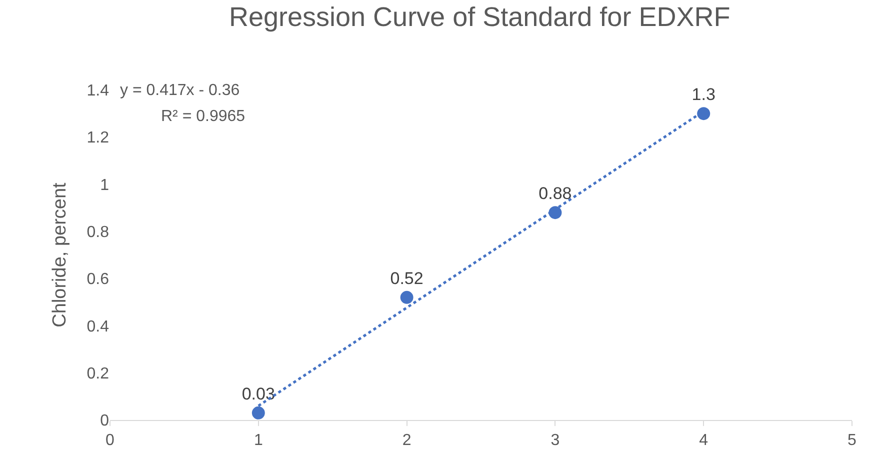 This screenshot has height=466, width=872. Describe the element at coordinates (555, 441) in the screenshot. I see `x-tick-label: 3` at that location.